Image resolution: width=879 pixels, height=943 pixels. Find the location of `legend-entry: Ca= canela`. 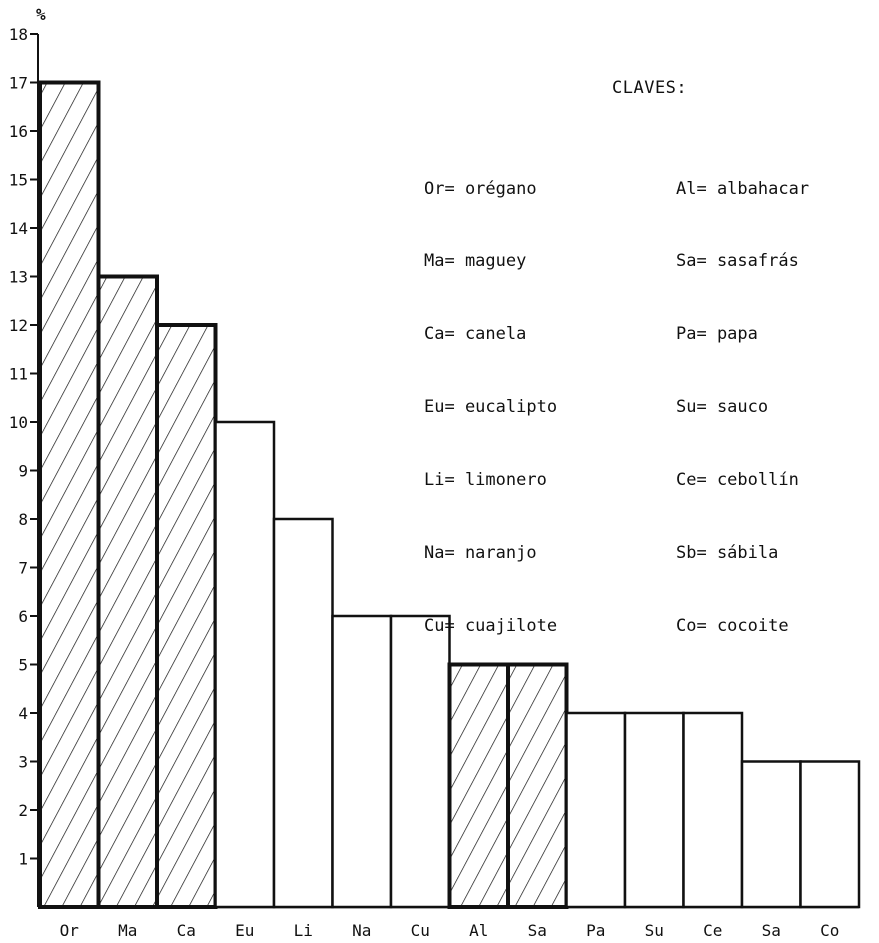

legend-entry: Ca= canela is located at coordinates (475, 334).